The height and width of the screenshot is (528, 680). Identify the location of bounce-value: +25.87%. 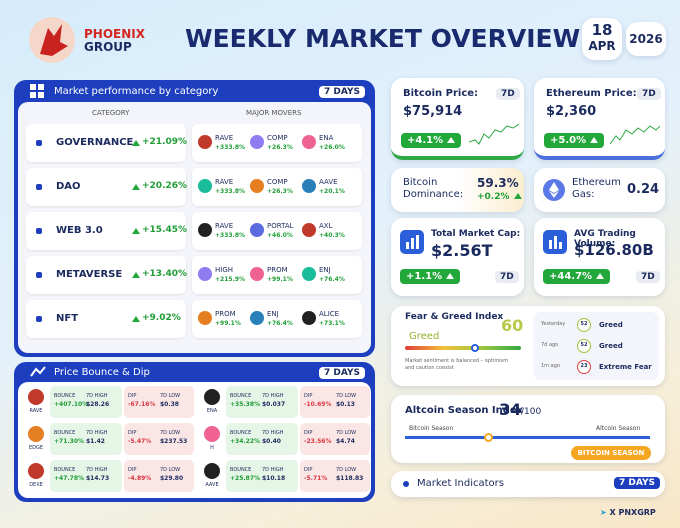
(245, 478).